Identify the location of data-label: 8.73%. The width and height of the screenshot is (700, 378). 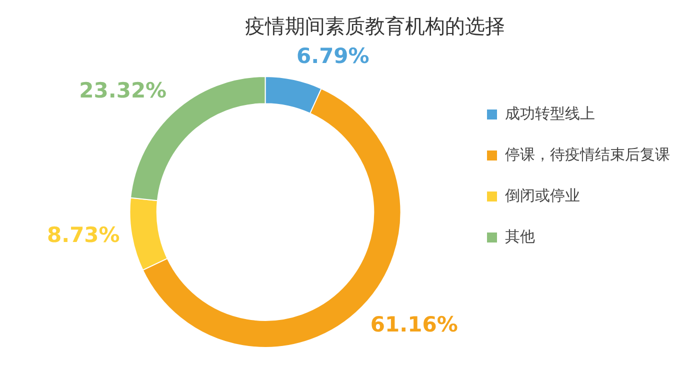
(83, 235).